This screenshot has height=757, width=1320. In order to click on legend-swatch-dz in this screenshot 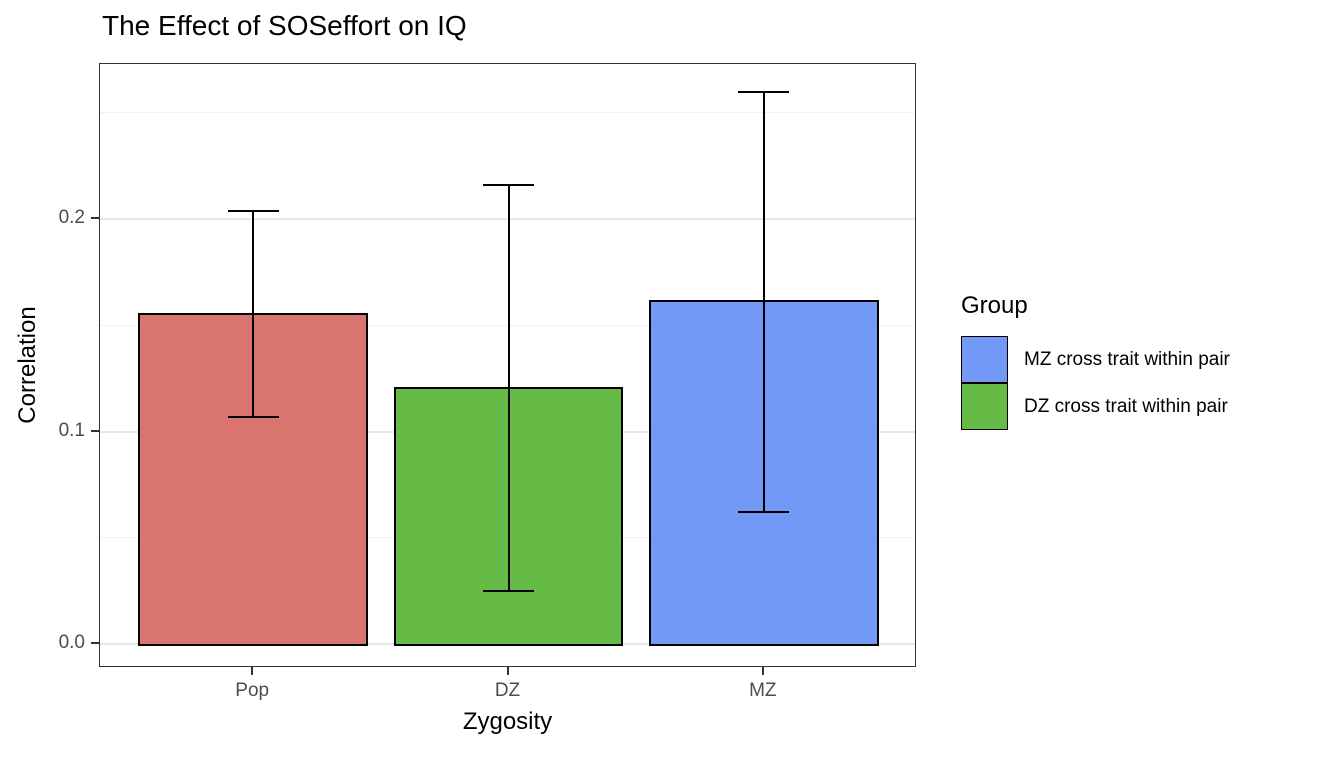, I will do `click(984, 406)`.